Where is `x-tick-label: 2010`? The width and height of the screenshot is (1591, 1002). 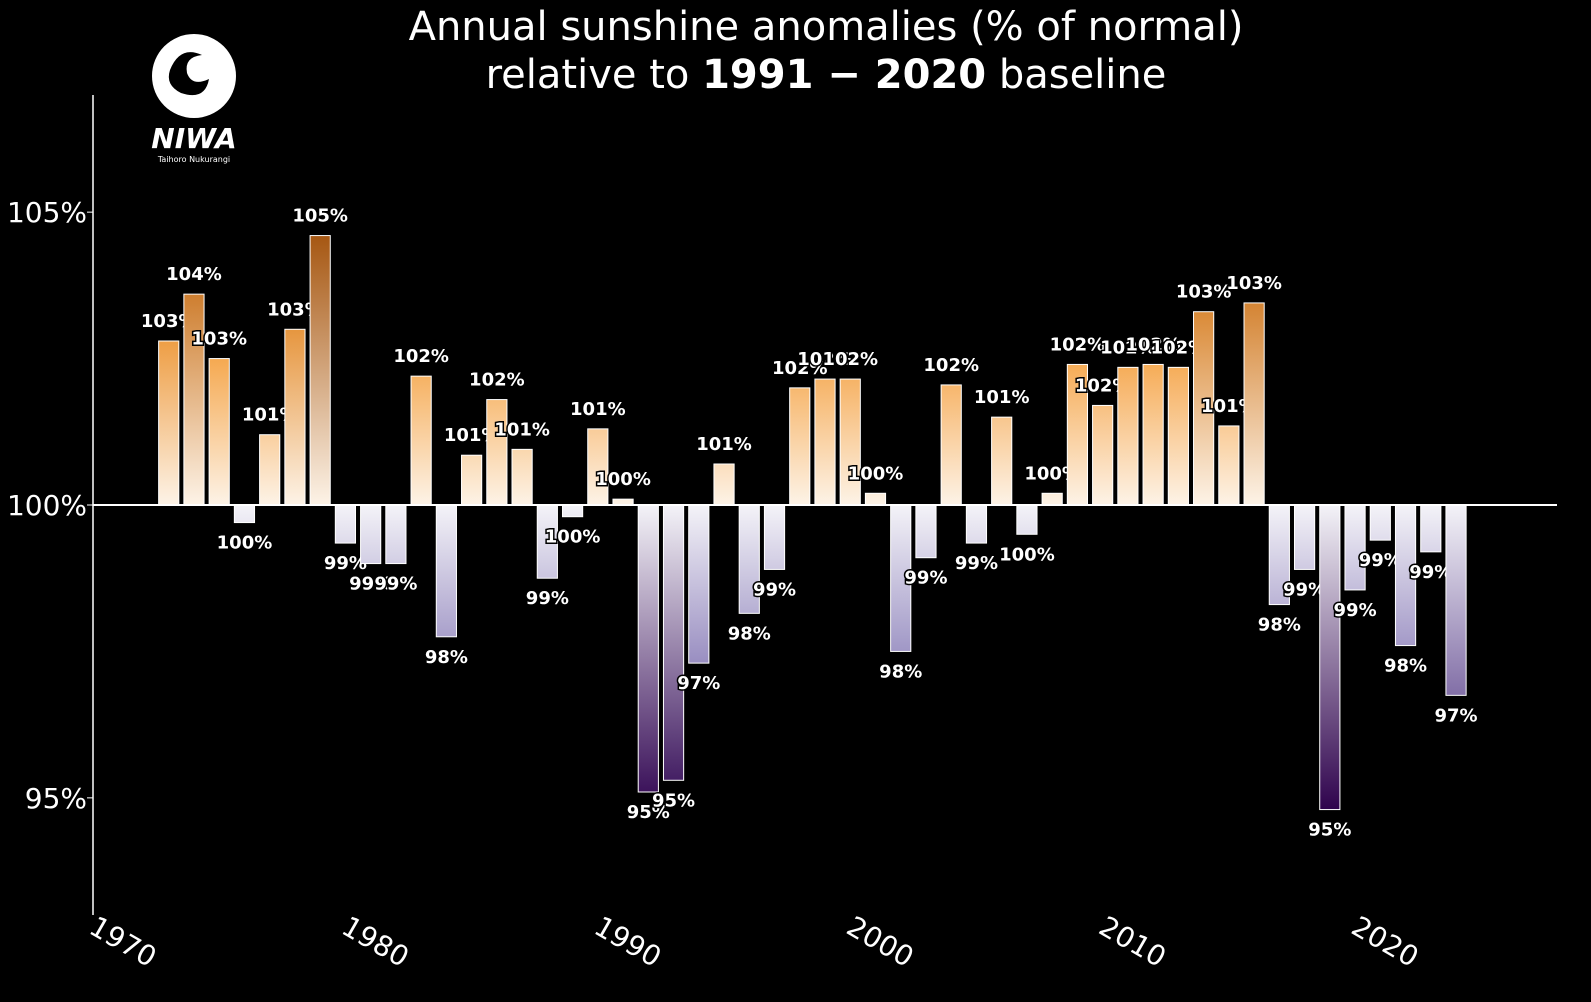 x-tick-label: 2010 is located at coordinates (1133, 942).